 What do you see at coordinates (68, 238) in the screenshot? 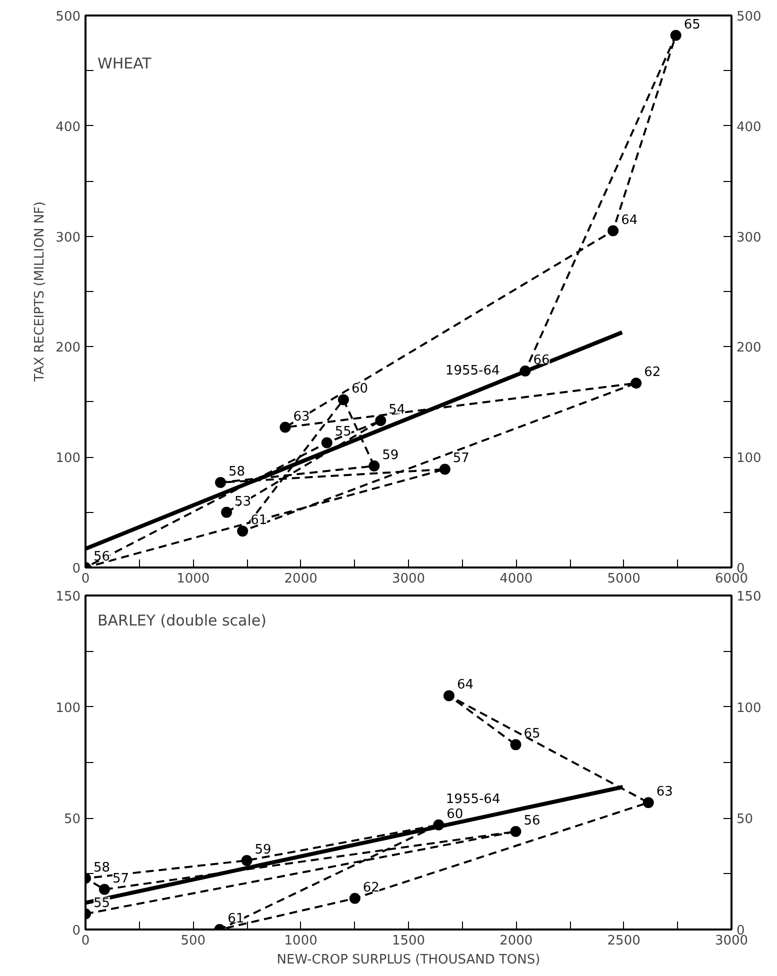
I see `y-tick-label: 300` at bounding box center [68, 238].